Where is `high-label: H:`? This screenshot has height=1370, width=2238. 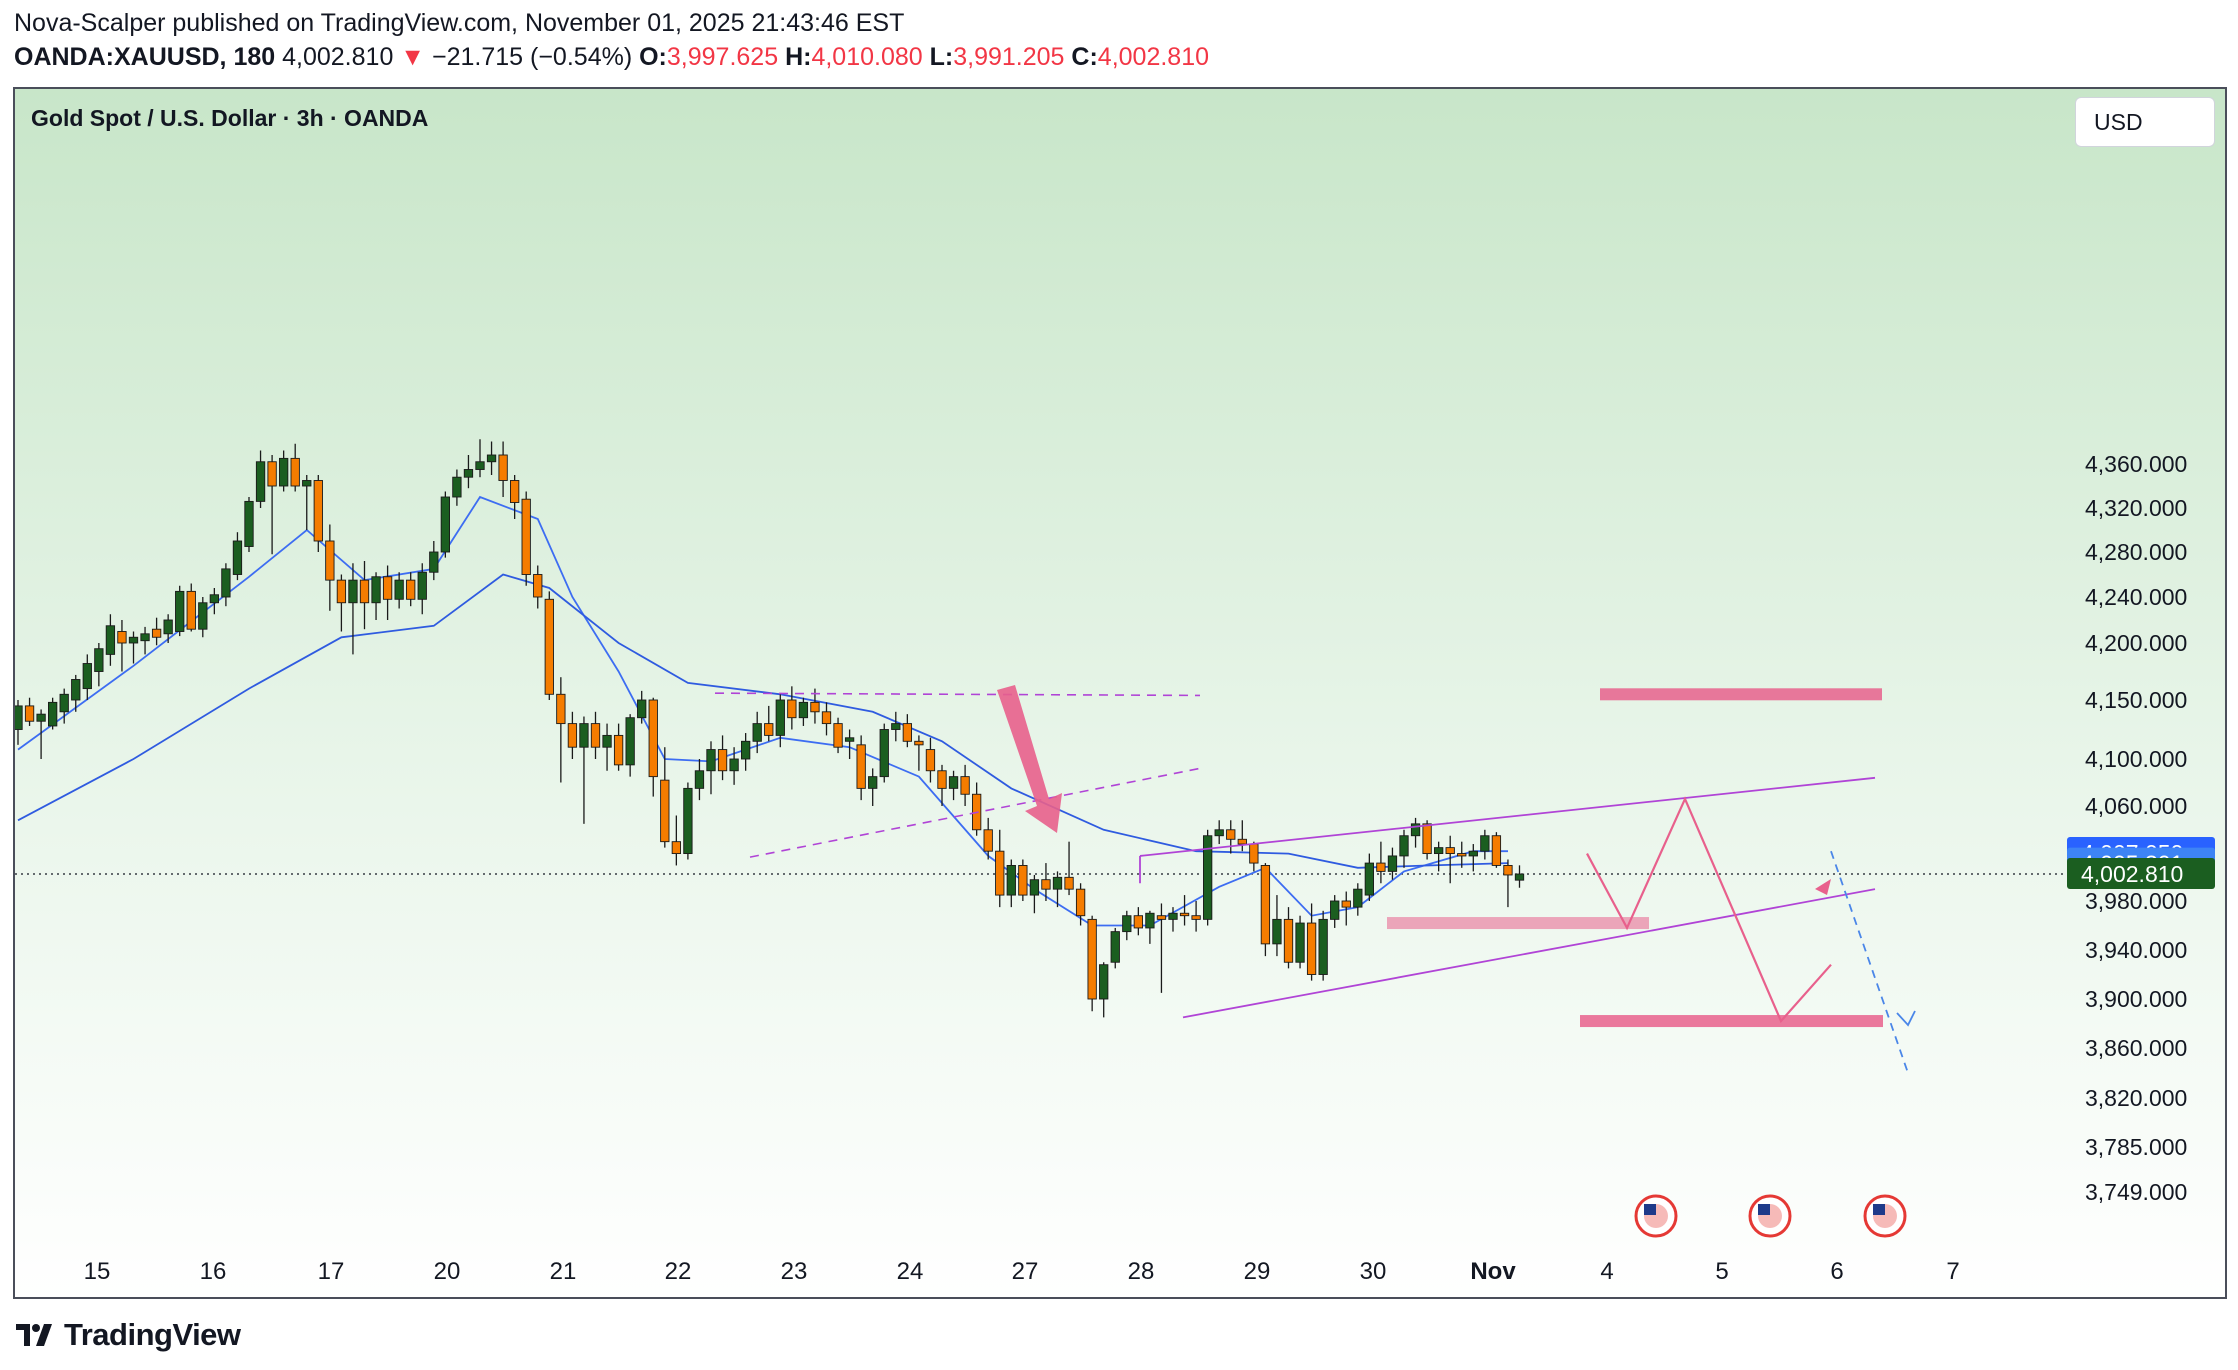
high-label: H: is located at coordinates (798, 57).